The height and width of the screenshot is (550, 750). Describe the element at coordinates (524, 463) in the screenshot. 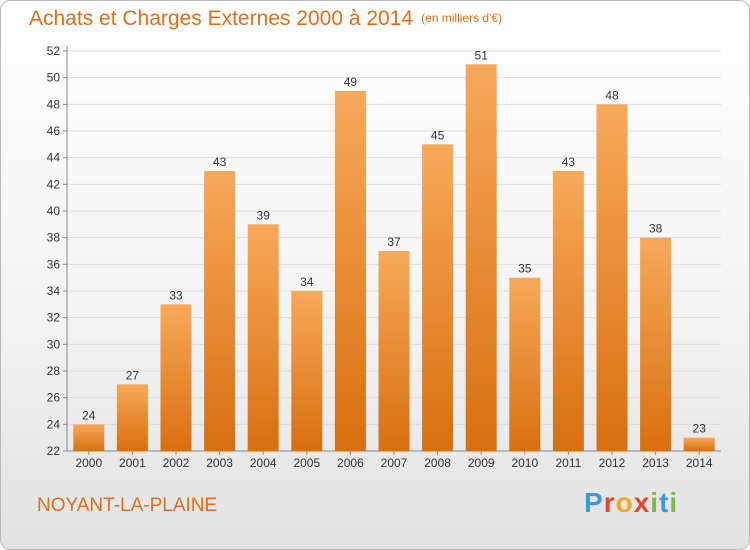

I see `x-tick-label: 2010` at that location.